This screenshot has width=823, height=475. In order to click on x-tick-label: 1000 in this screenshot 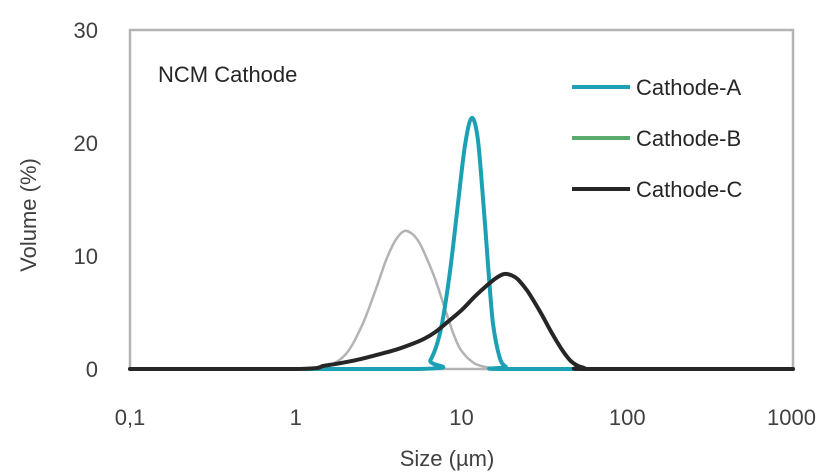, I will do `click(791, 417)`.